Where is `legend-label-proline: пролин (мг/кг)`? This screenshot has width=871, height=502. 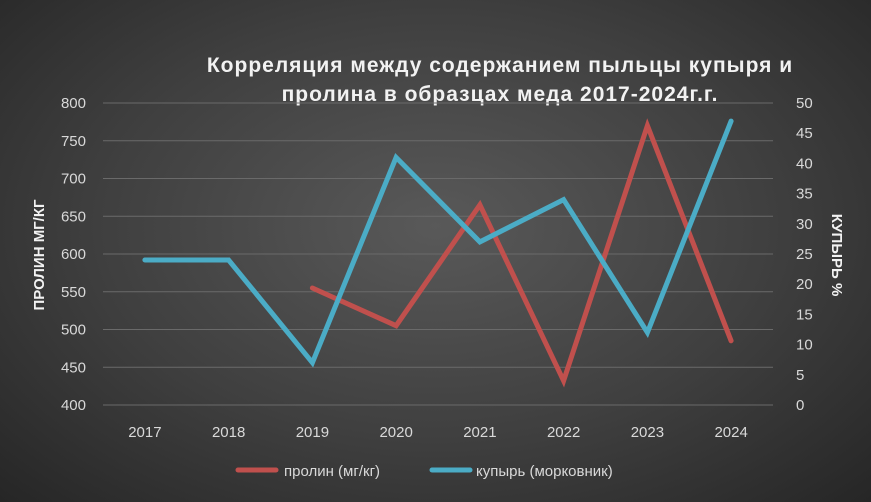 legend-label-proline: пролин (мг/кг) is located at coordinates (332, 471).